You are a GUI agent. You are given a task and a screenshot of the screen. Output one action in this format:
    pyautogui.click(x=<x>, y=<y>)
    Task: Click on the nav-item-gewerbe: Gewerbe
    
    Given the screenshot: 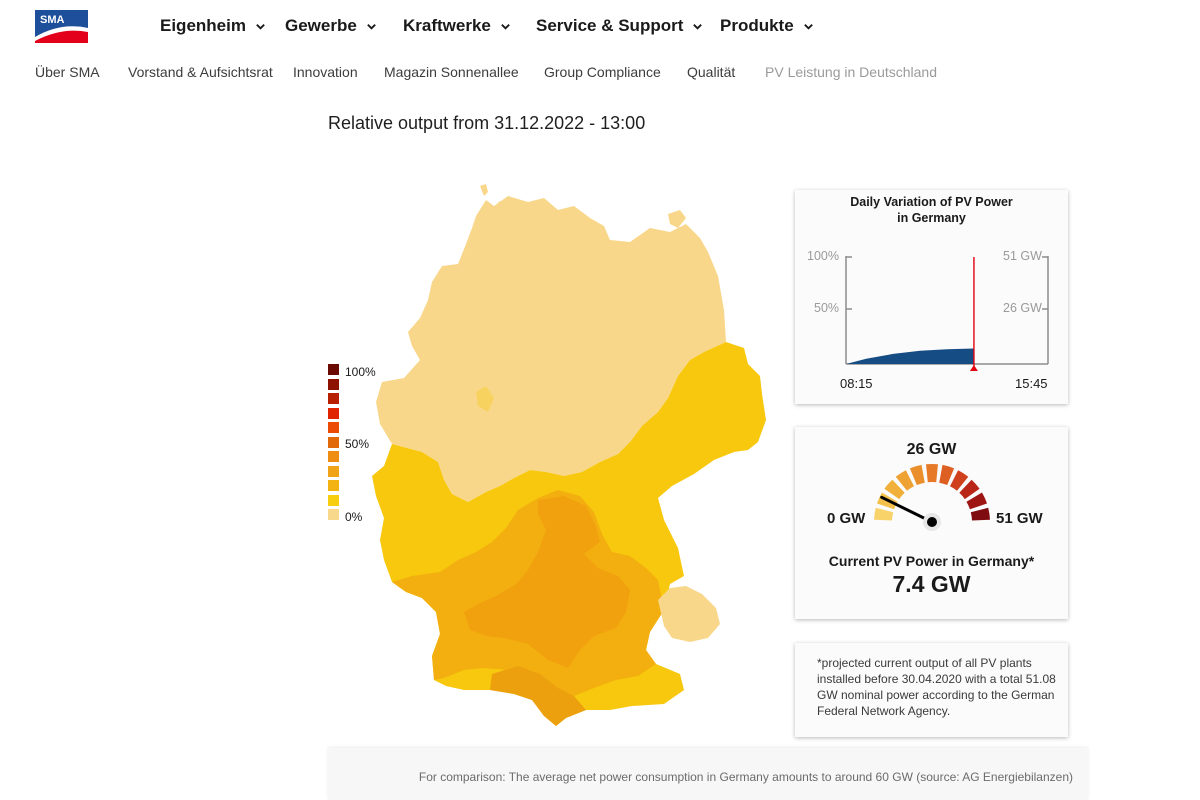 What is the action you would take?
    pyautogui.click(x=344, y=26)
    